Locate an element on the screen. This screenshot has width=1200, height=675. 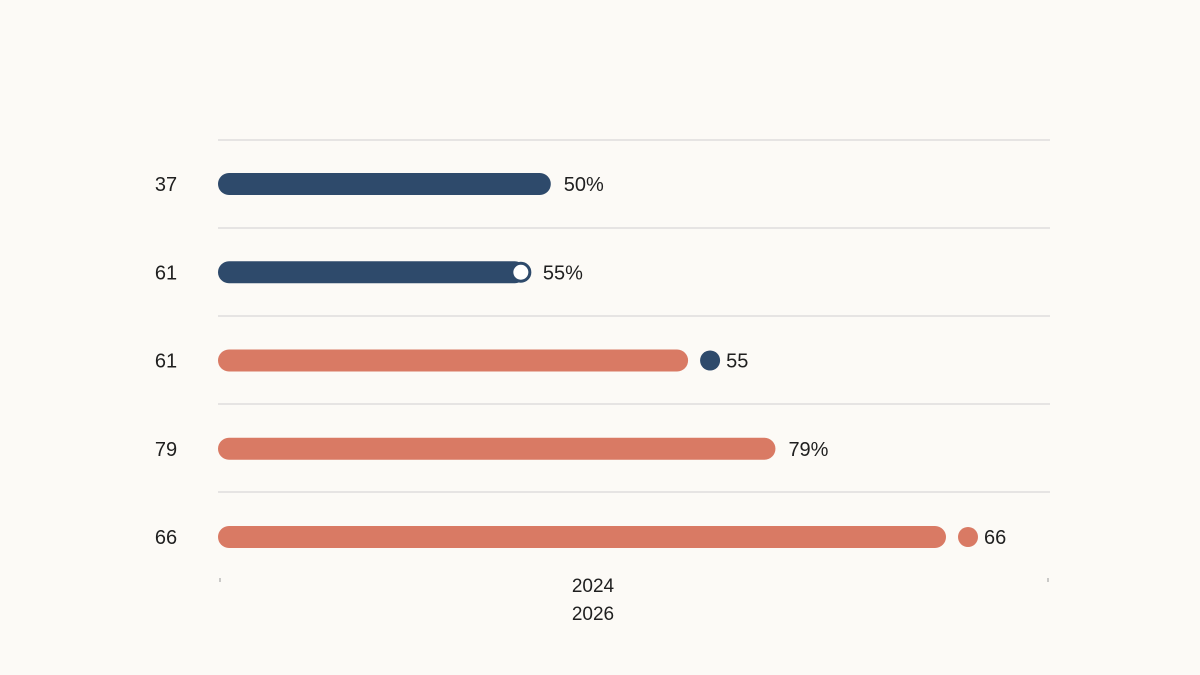
value-label: 79% is located at coordinates (808, 450).